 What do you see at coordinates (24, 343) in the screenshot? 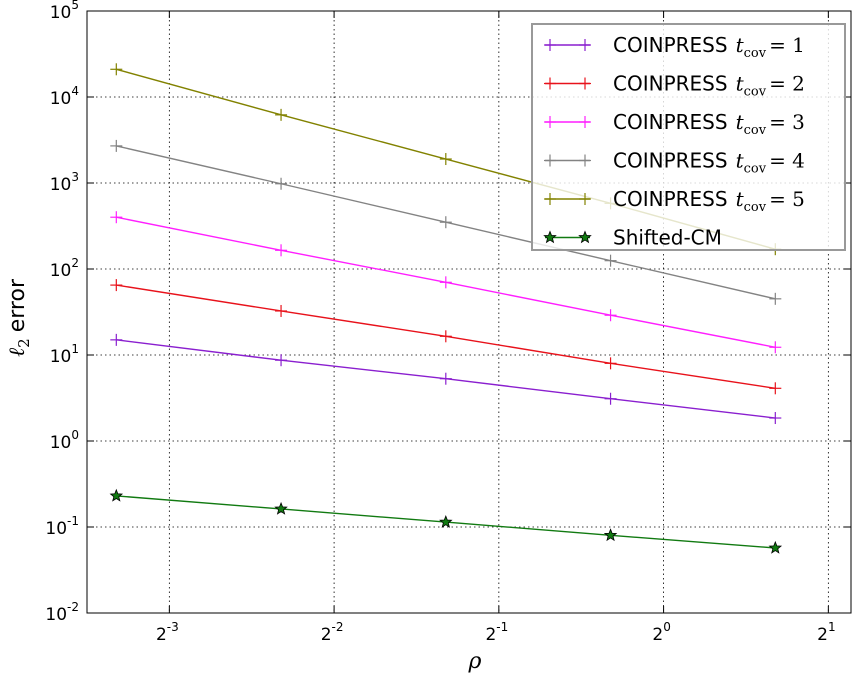
I see `y-axis-label-subscript: 2` at bounding box center [24, 343].